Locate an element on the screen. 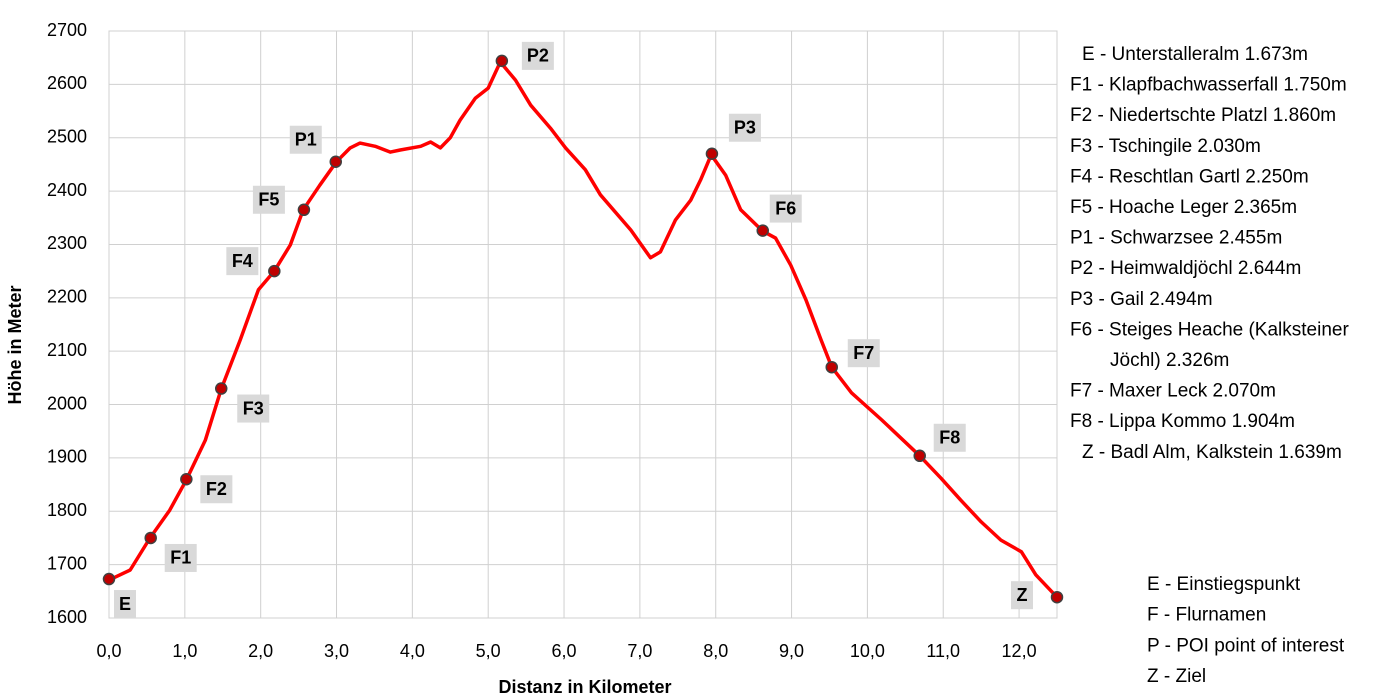 The image size is (1400, 700). legend-note: F3 - Tschingile 2.030m is located at coordinates (1165, 146).